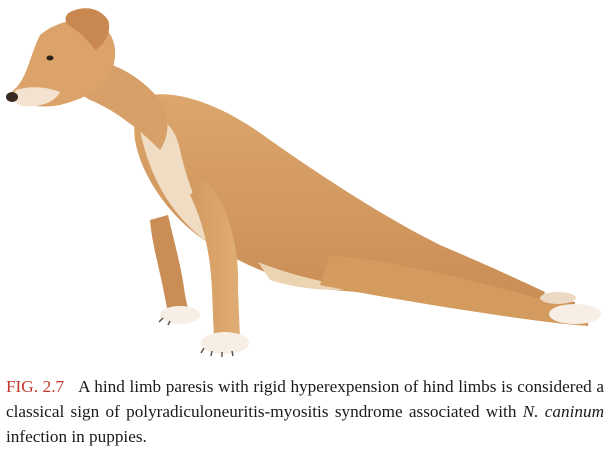 This screenshot has width=607, height=455. Describe the element at coordinates (225, 343) in the screenshot. I see `front-paw-near` at that location.